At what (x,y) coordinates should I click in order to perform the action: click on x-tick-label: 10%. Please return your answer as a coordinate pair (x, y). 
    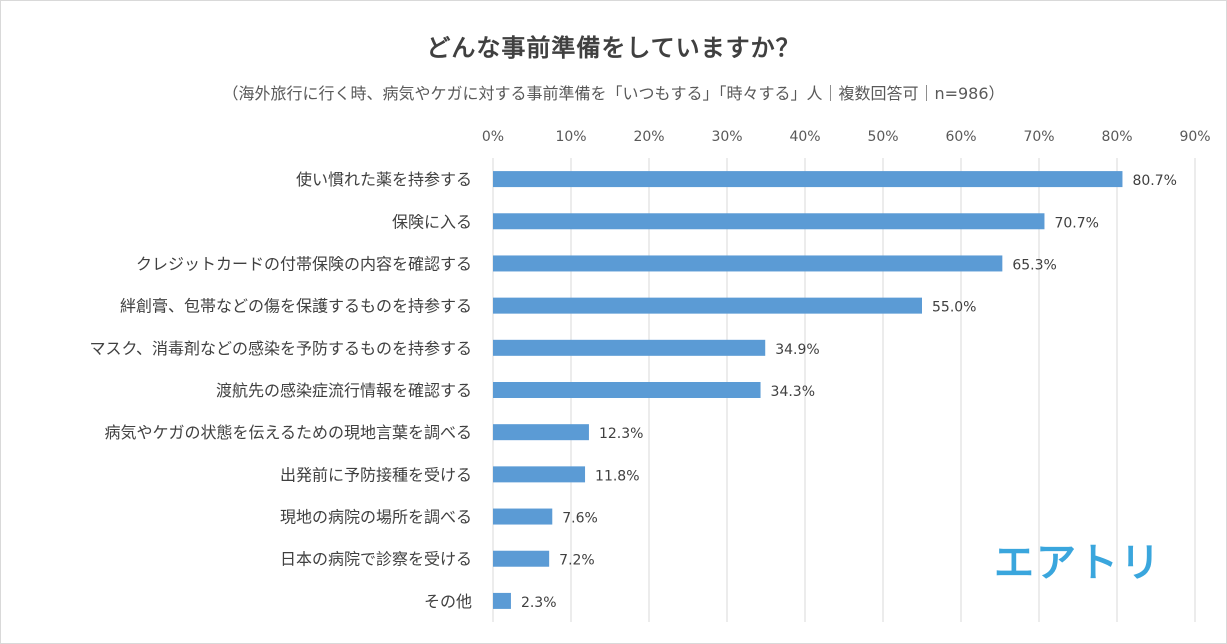
    Looking at the image, I should click on (570, 137).